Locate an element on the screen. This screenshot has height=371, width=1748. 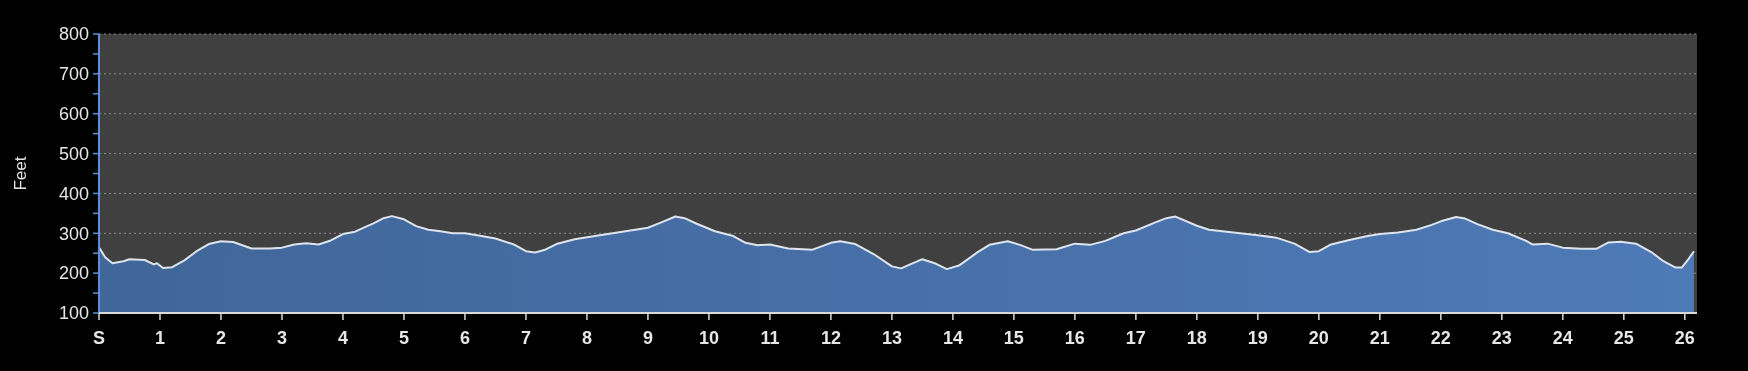
x-tick-label: 20 is located at coordinates (1318, 338).